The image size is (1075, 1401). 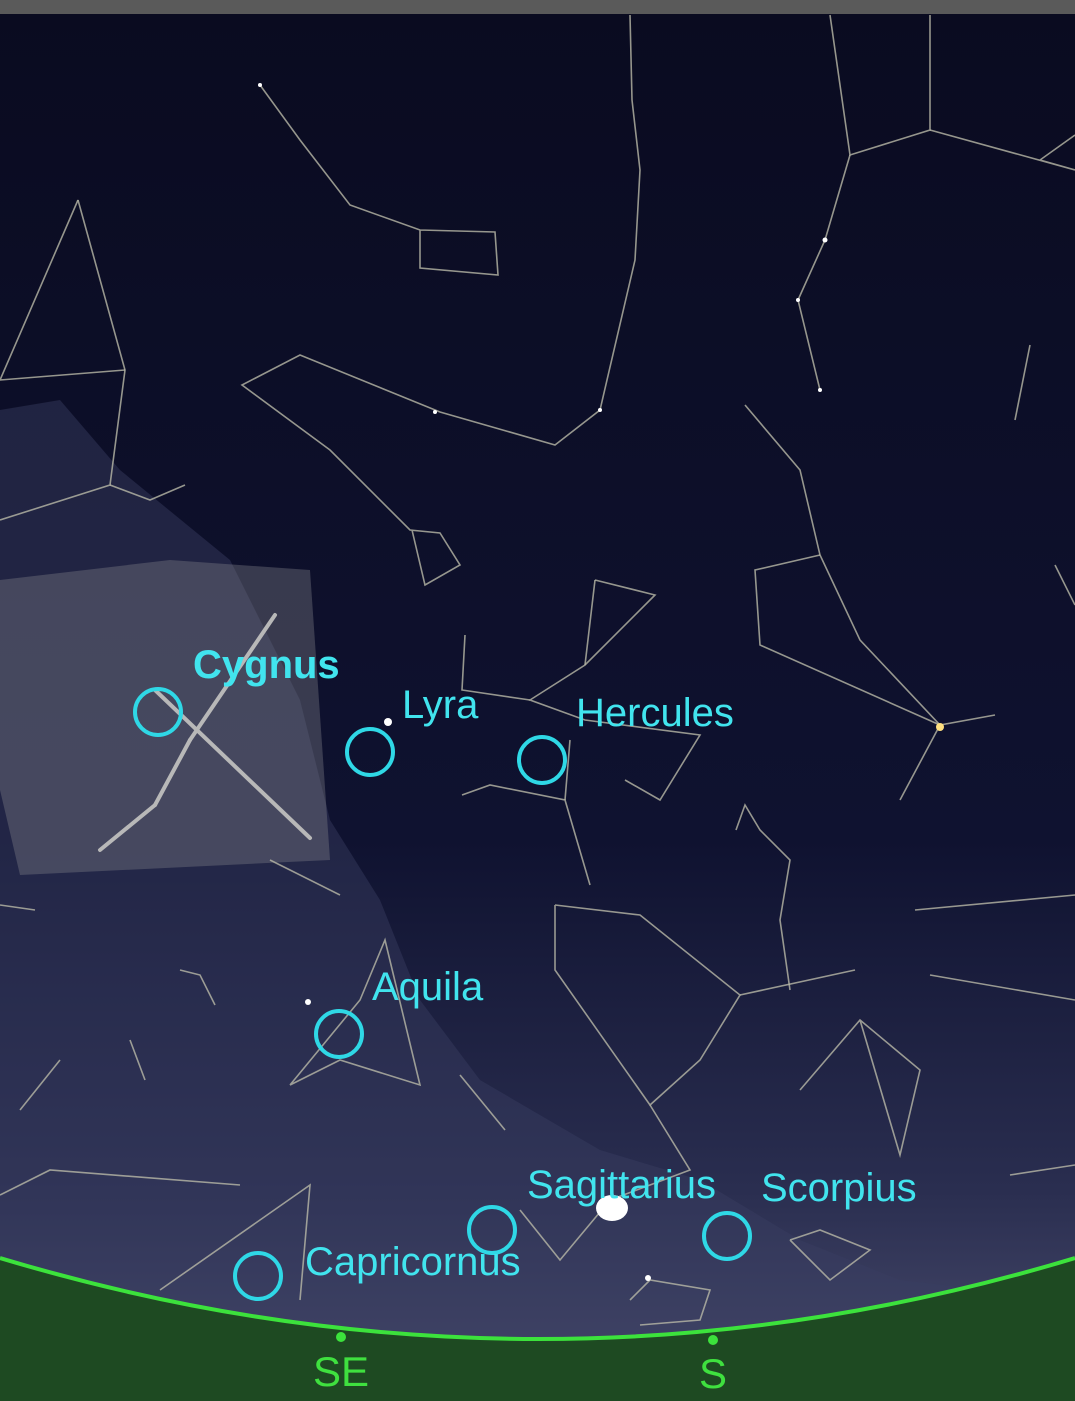 I want to click on compass-label: S, so click(x=713, y=1373).